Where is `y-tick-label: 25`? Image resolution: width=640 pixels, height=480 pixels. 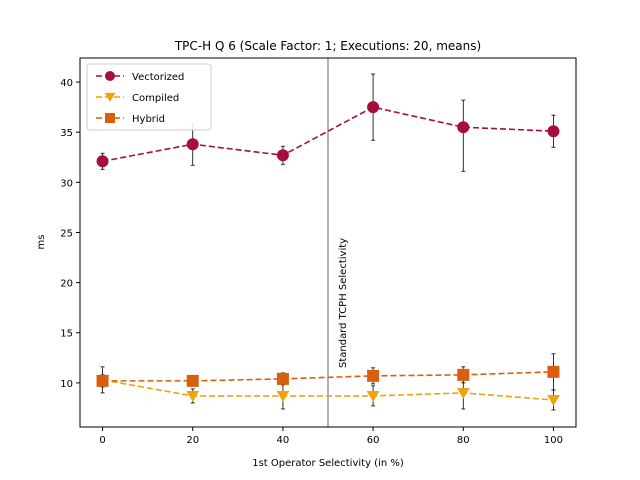 y-tick-label: 25 is located at coordinates (66, 233).